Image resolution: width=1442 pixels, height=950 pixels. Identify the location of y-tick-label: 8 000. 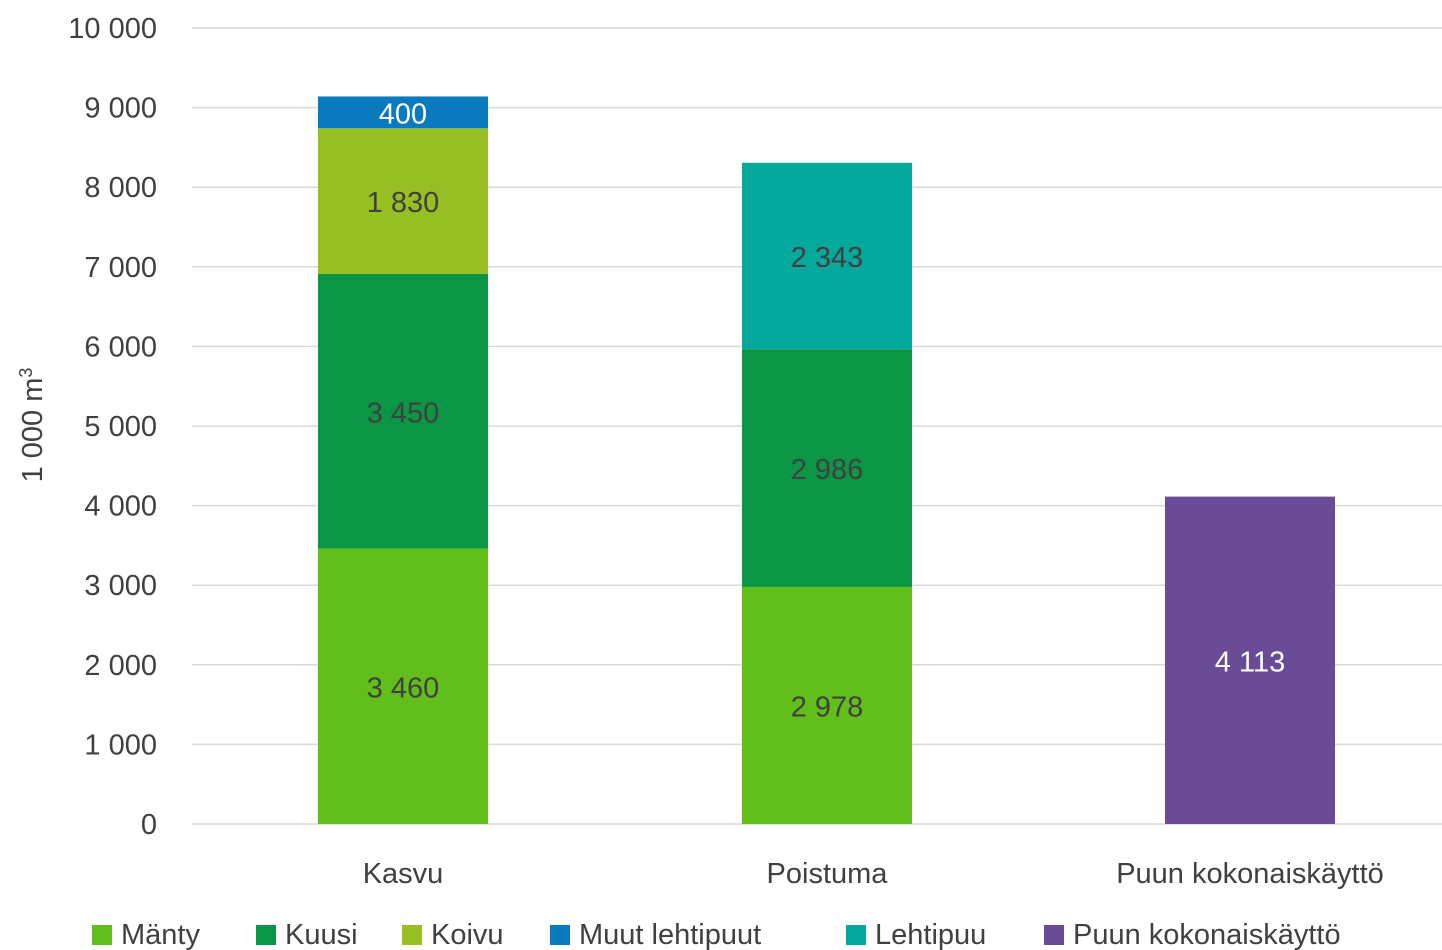
(120, 188).